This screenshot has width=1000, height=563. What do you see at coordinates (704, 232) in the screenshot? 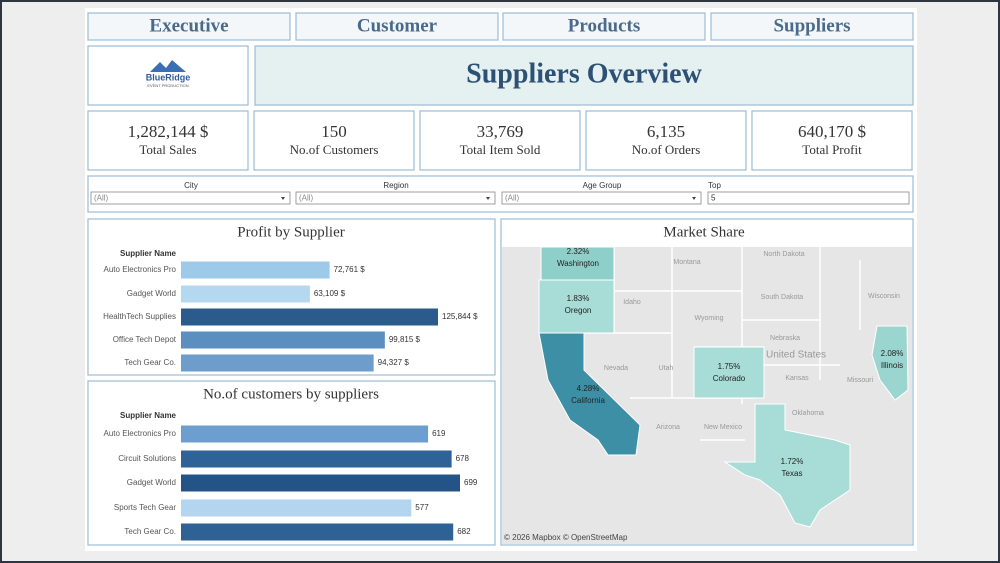
I see `chart-title: Market Share` at bounding box center [704, 232].